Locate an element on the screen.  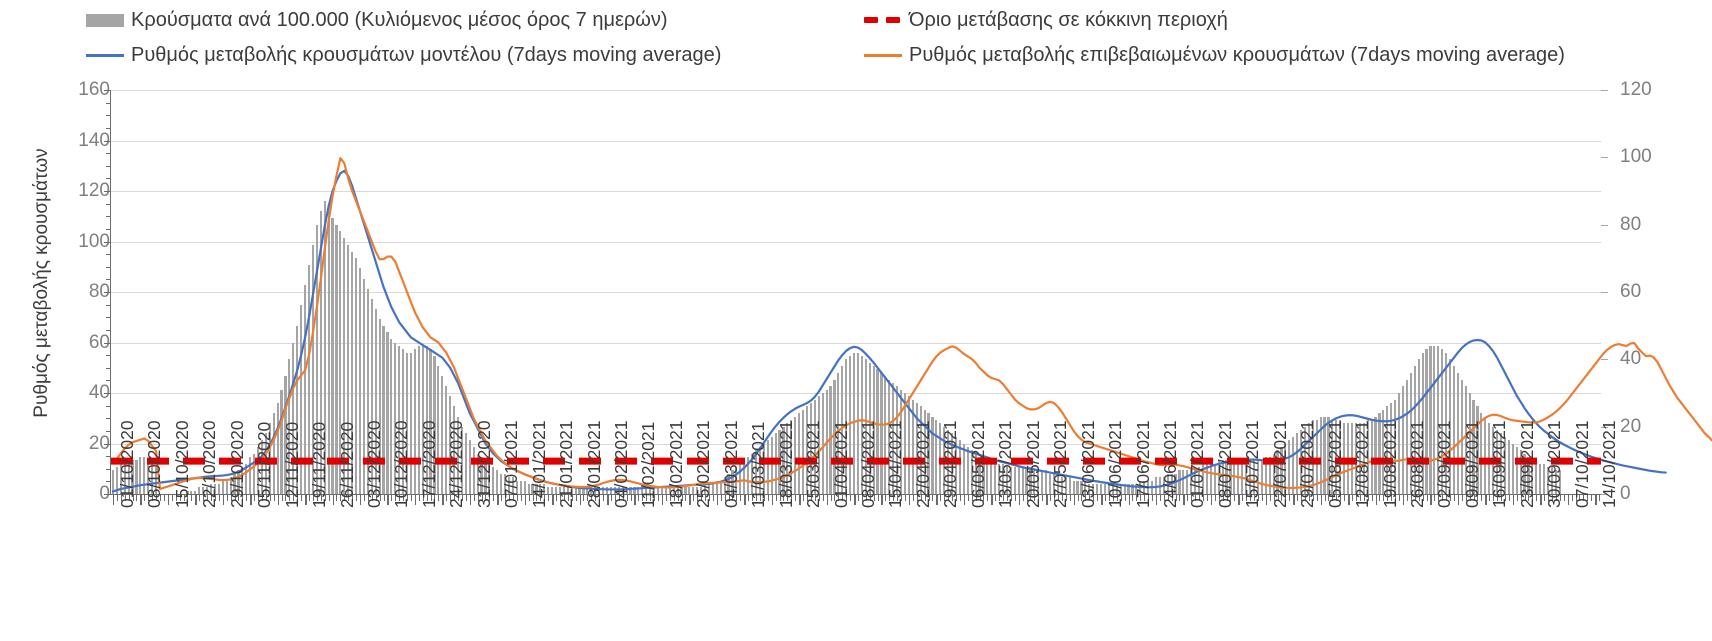
y-axis-right-tick-label: 0 is located at coordinates (1625, 493).